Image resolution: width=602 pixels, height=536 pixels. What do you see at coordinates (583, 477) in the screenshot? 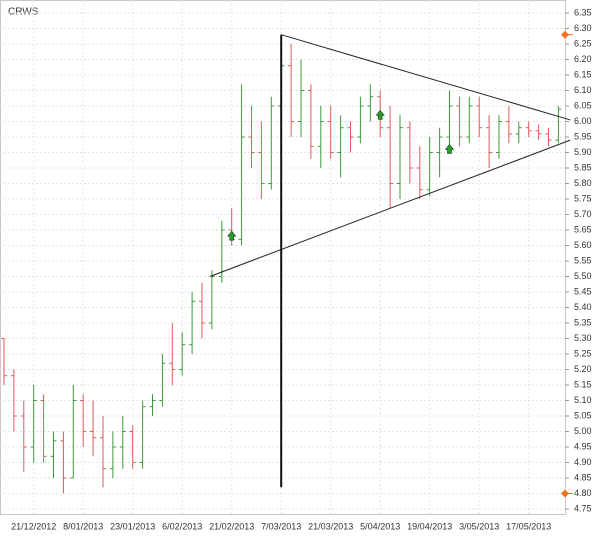
I see `y-tick-label: 4.85` at bounding box center [583, 477].